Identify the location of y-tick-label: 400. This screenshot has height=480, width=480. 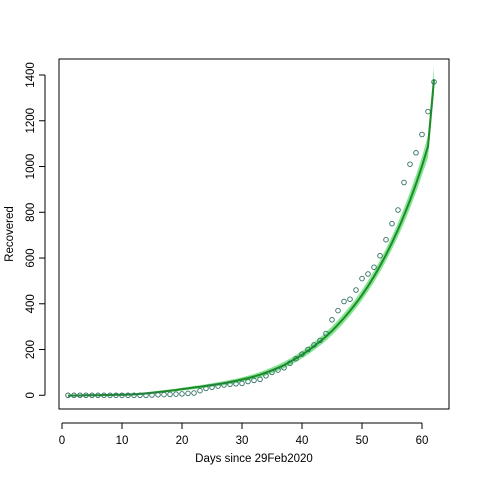
(31, 303).